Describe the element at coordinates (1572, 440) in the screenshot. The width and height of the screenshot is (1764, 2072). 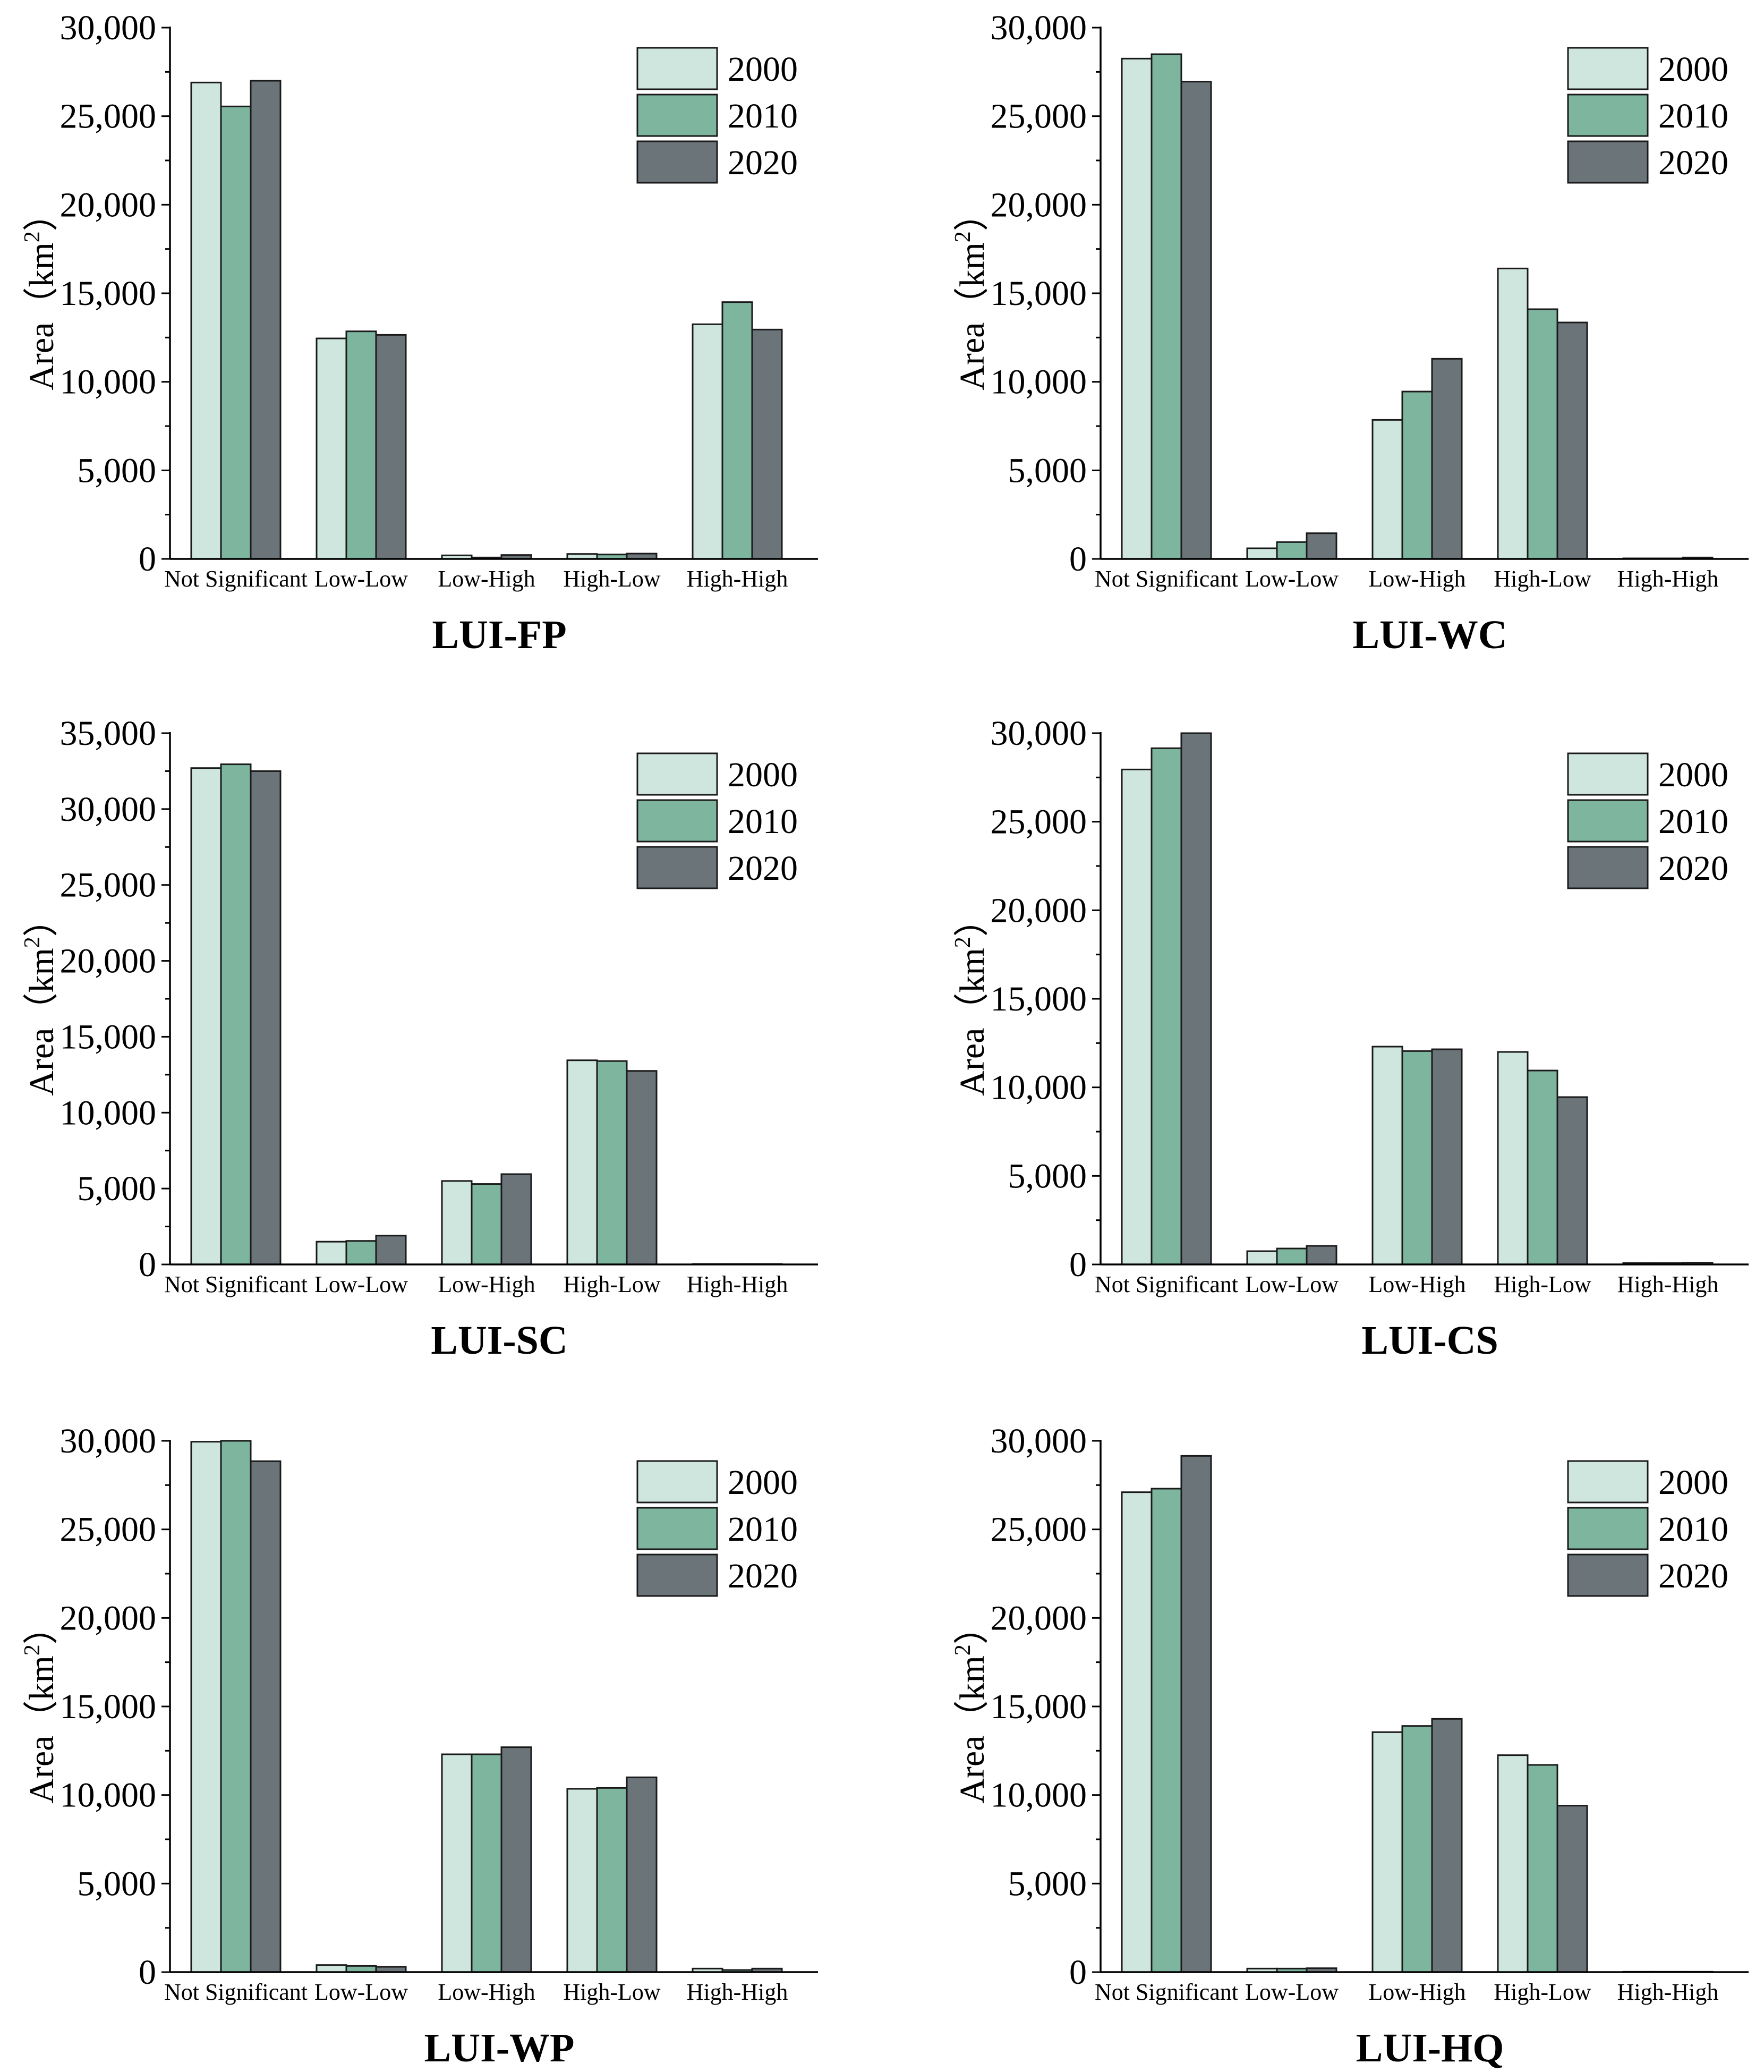
I see `bar-2020-high-low` at that location.